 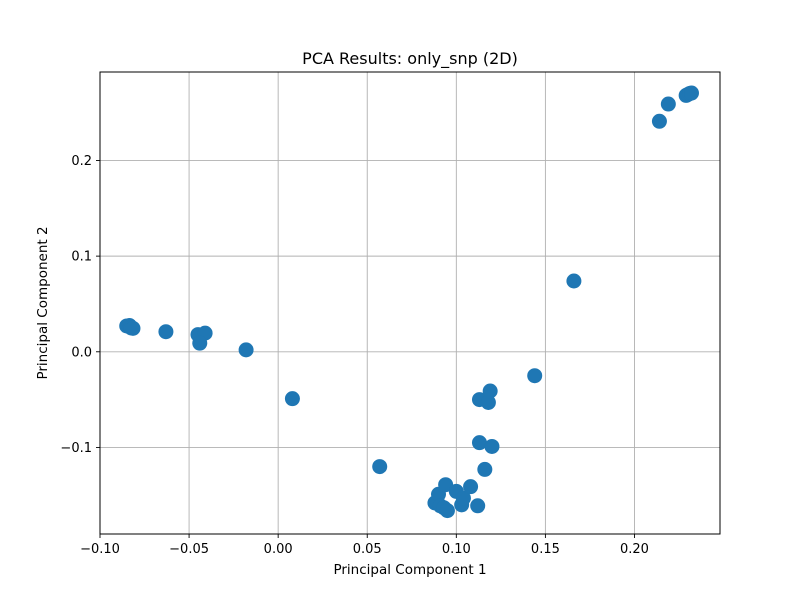 I want to click on y-tick-label: 0.0, so click(x=81, y=352).